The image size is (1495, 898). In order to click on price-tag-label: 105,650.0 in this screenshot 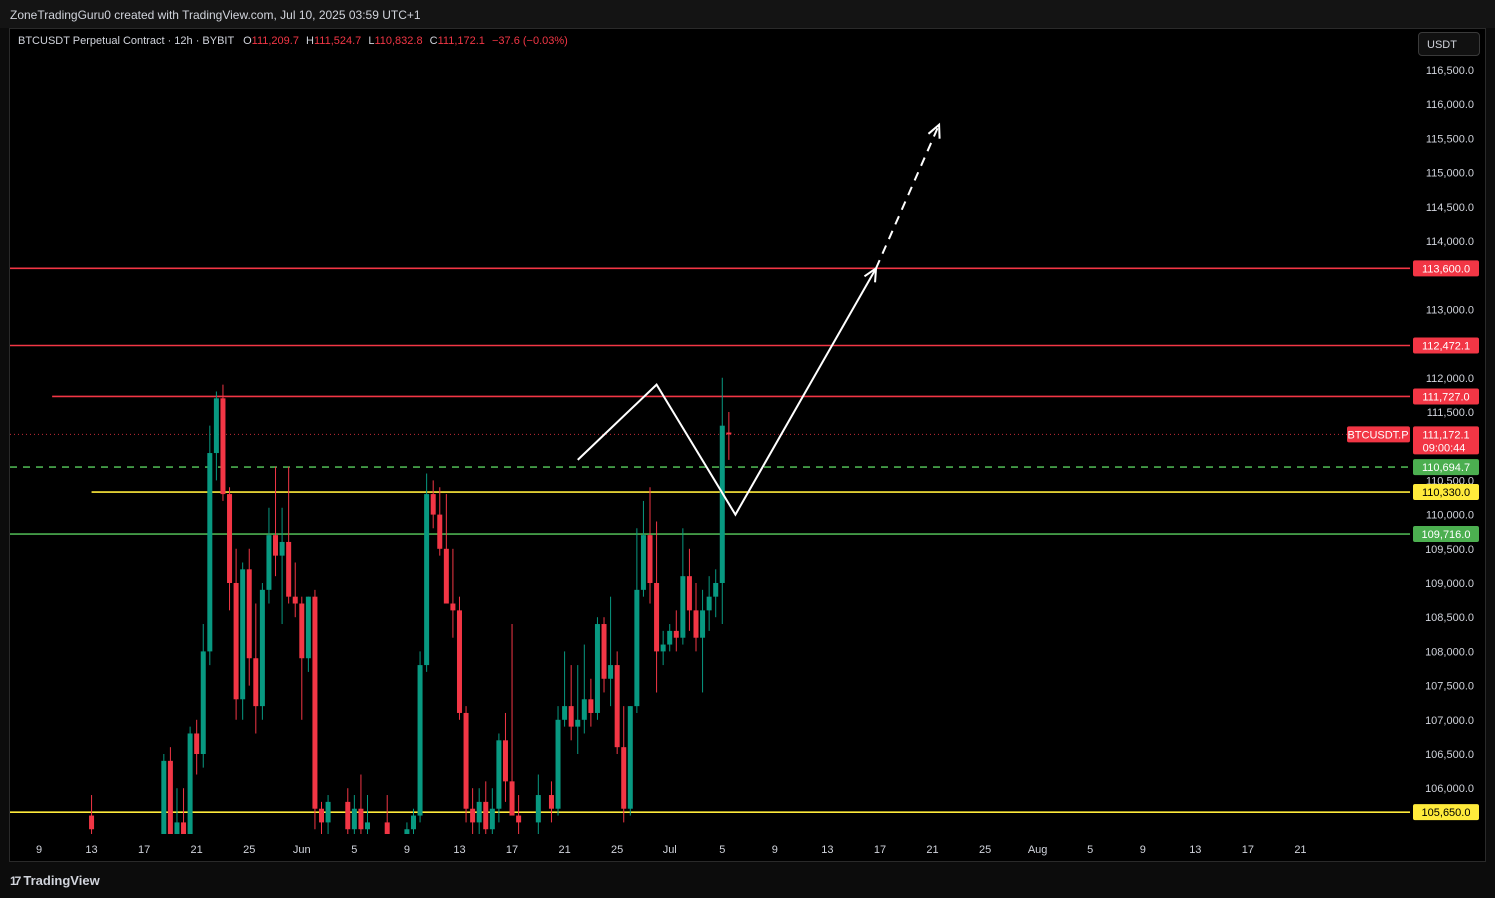, I will do `click(1446, 813)`.